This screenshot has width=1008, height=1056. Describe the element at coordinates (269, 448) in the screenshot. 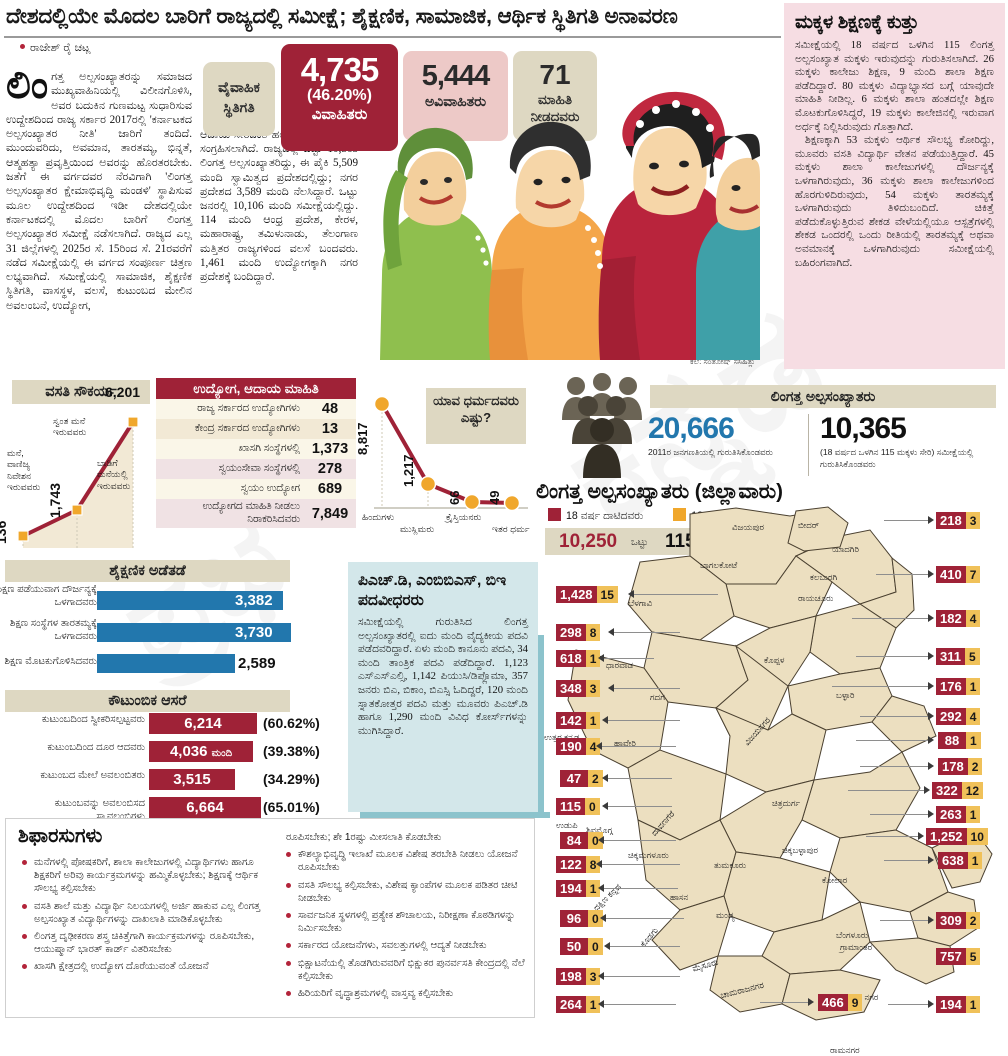

I see `employment-label-2: ಖಾಸಗಿ ಸಂಸ್ಥೆಗಳಲ್ಲಿ` at that location.